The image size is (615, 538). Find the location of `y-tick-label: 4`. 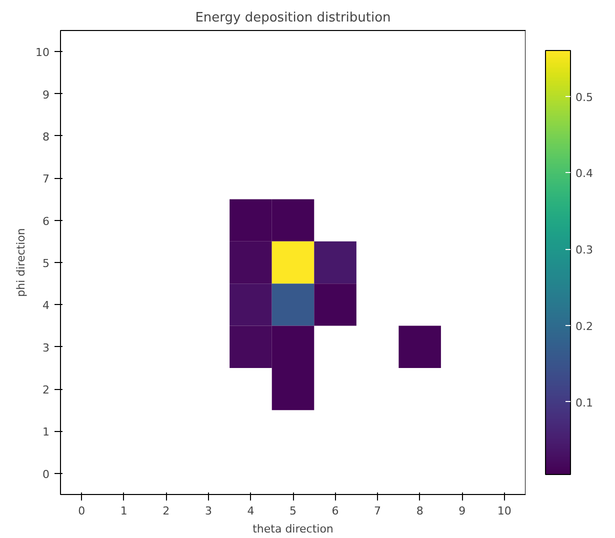

y-tick-label: 4 is located at coordinates (46, 305).